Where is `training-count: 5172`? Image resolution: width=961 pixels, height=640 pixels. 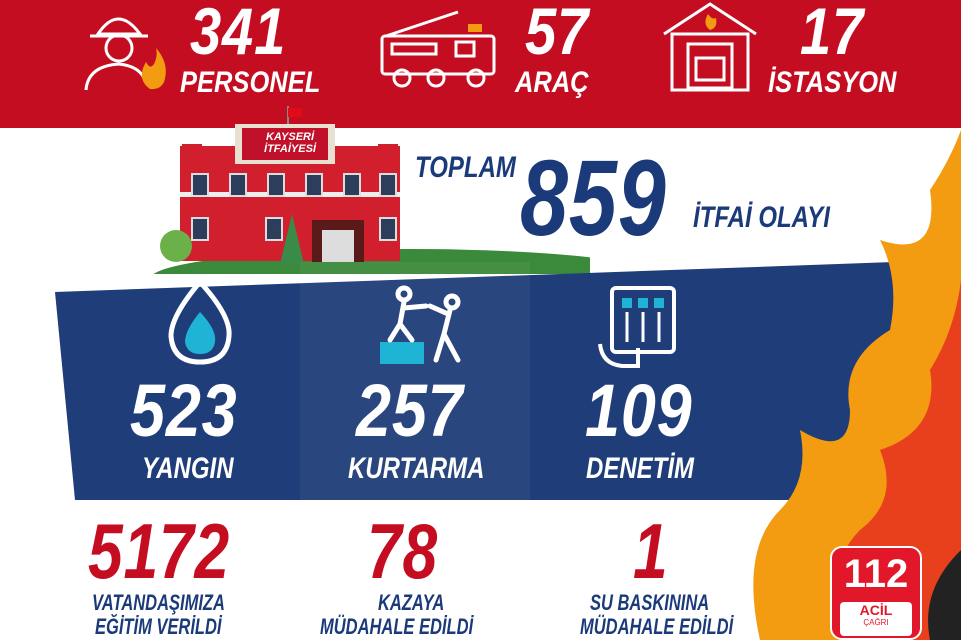
training-count: 5172 is located at coordinates (159, 551).